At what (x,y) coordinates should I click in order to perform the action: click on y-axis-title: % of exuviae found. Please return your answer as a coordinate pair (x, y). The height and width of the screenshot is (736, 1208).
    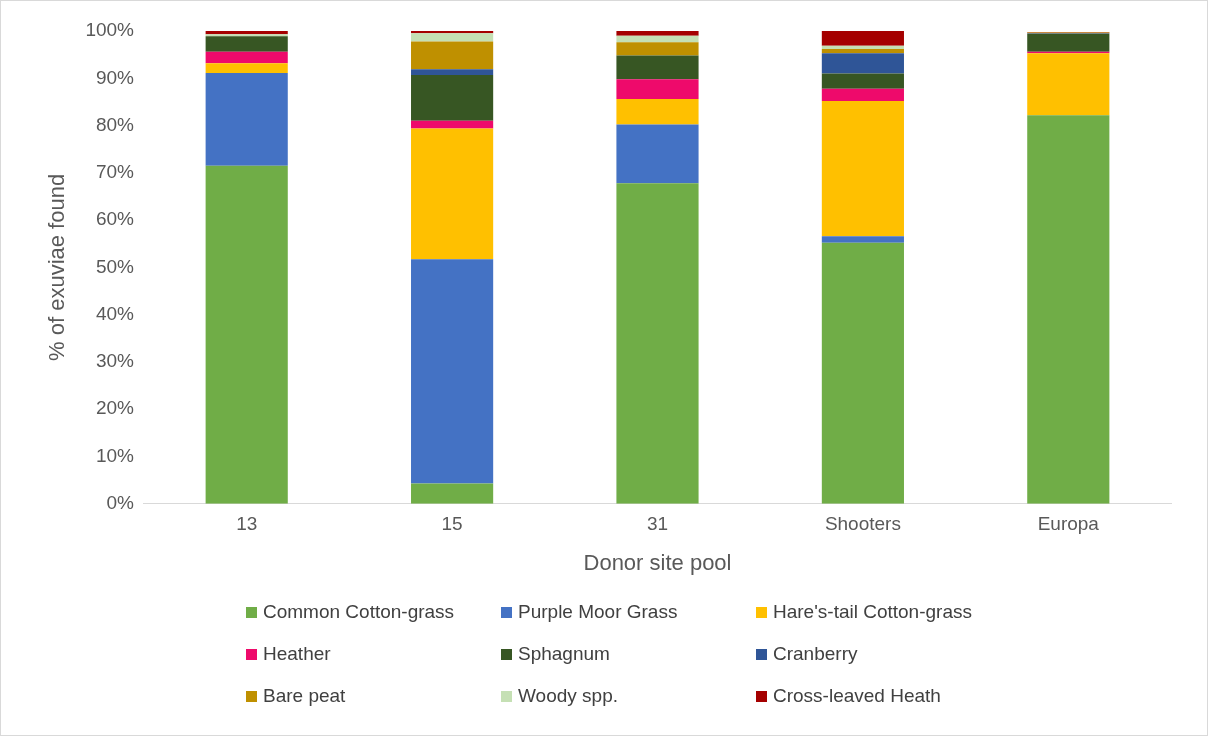
    Looking at the image, I should click on (57, 267).